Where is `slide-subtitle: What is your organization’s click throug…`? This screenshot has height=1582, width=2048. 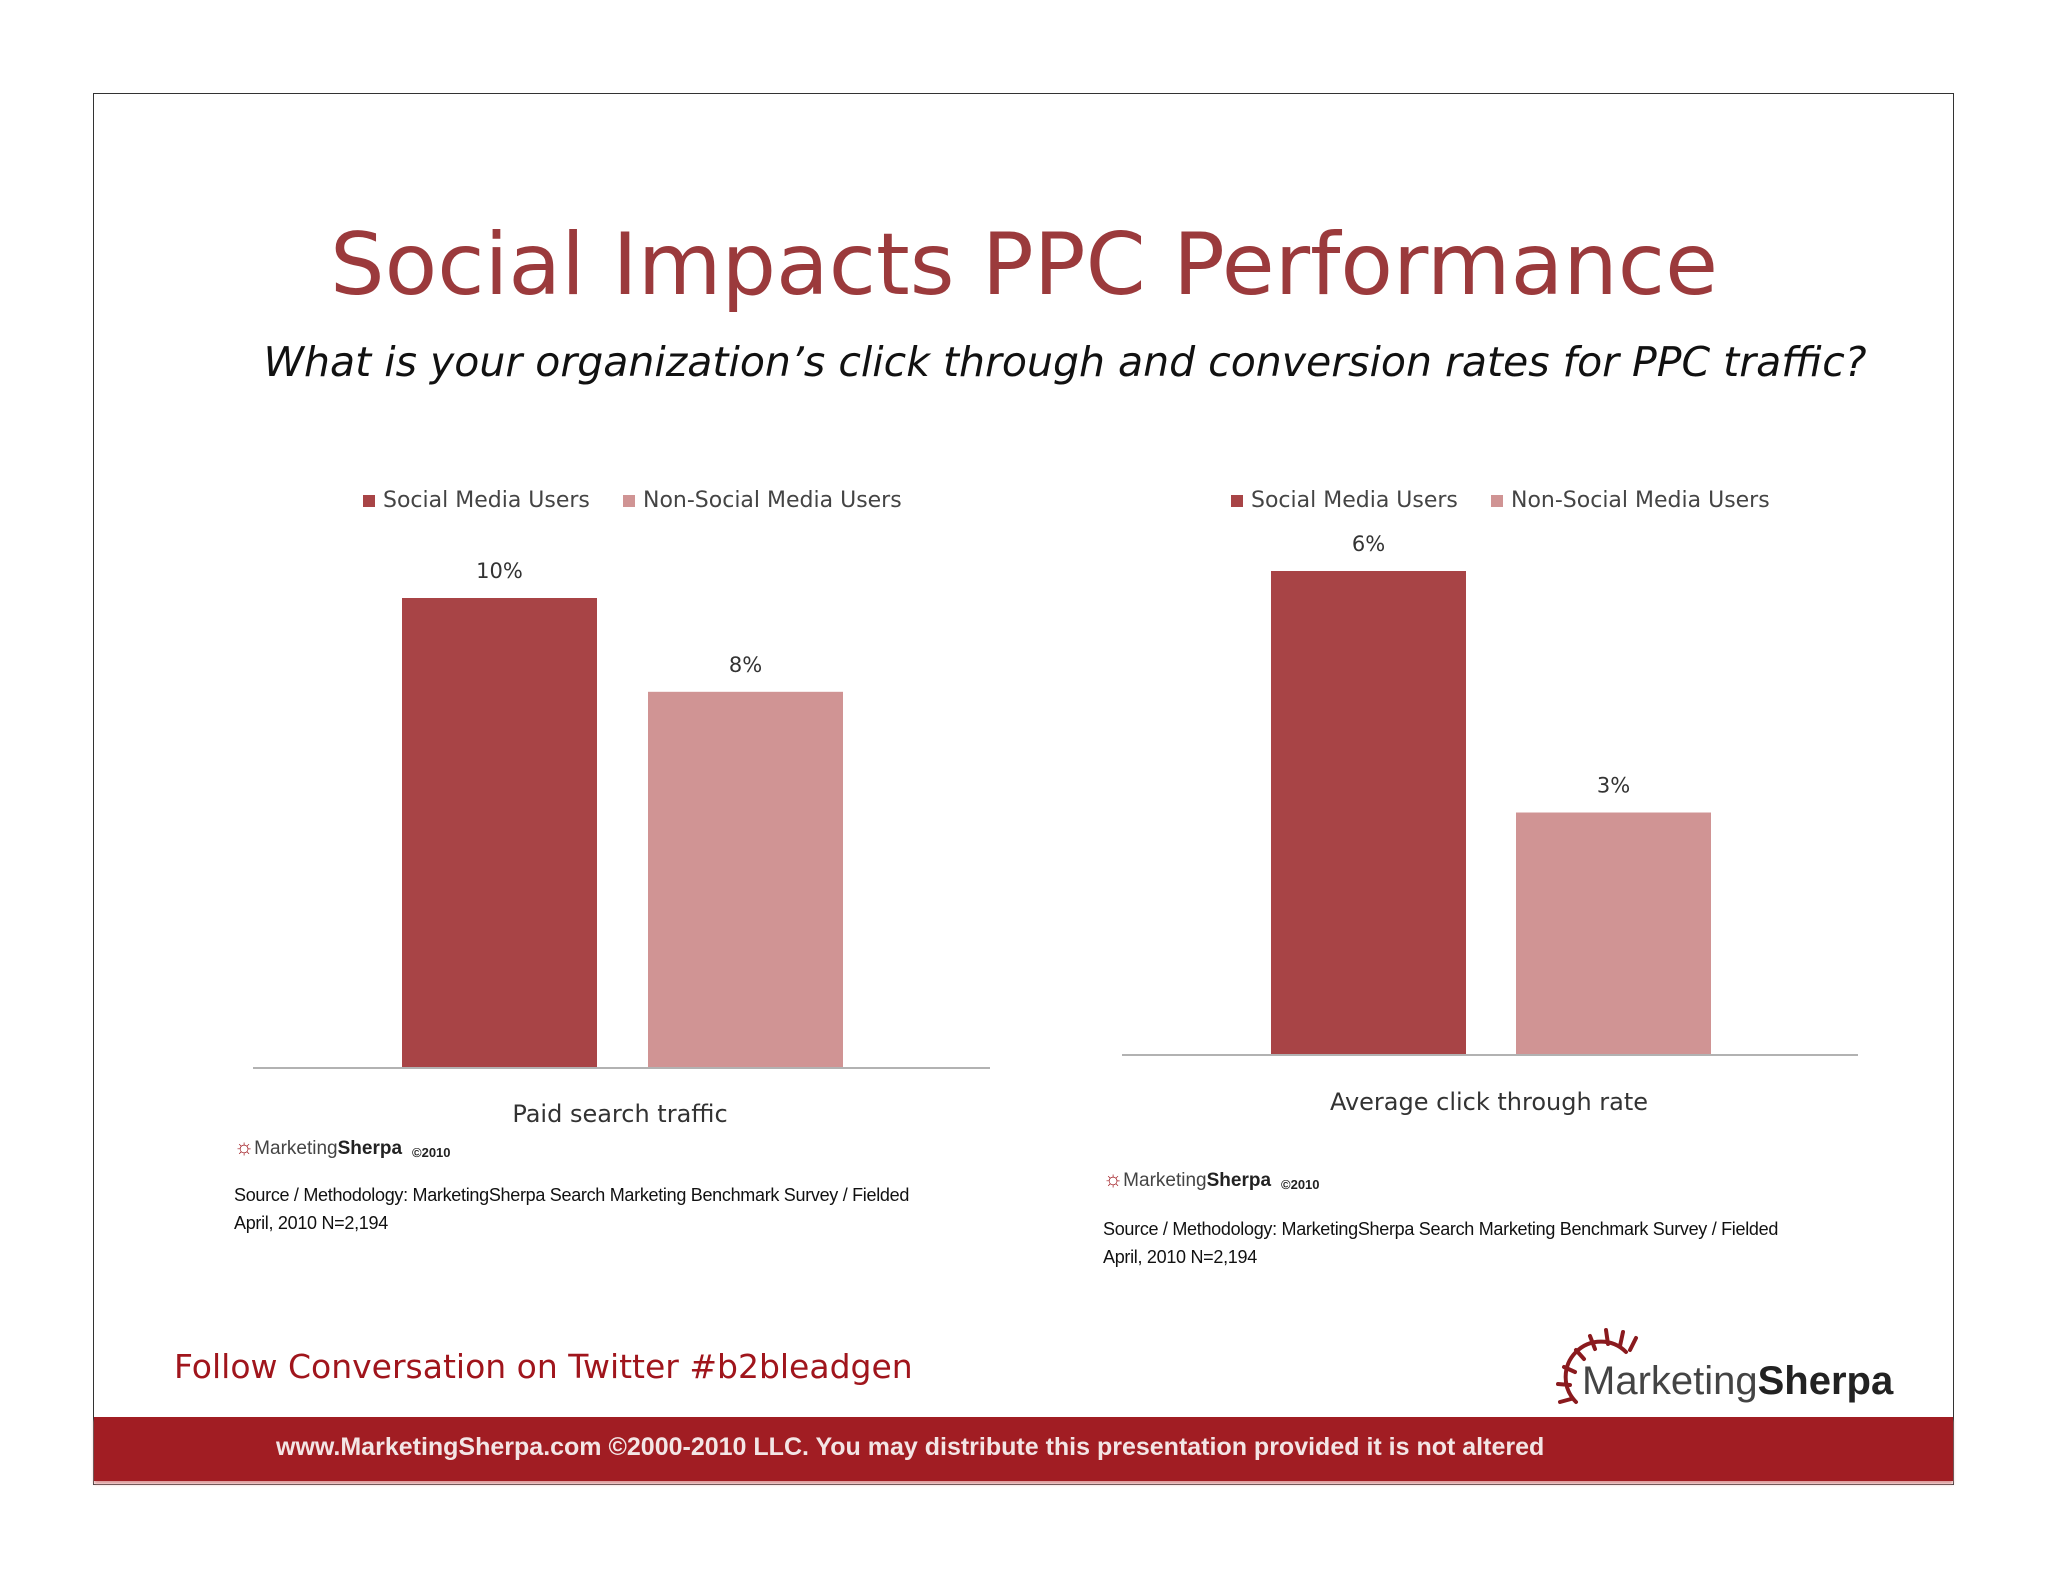 slide-subtitle: What is your organization’s click throug… is located at coordinates (1065, 362).